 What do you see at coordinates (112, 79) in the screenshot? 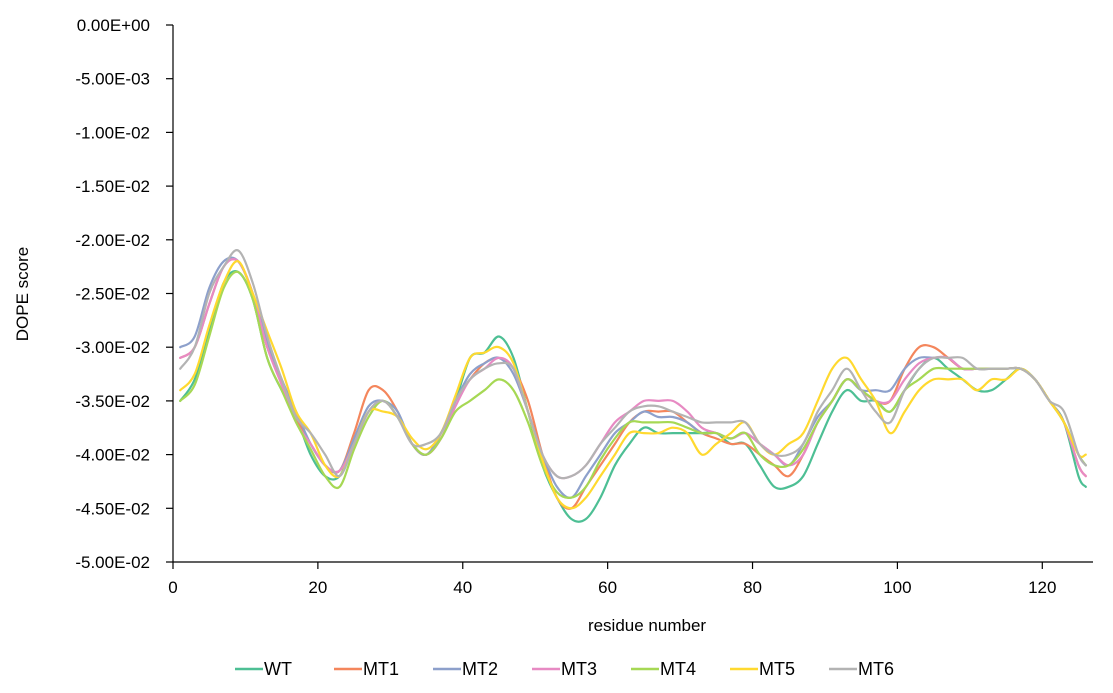
I see `y-tick-label: -5.00E-03` at bounding box center [112, 79].